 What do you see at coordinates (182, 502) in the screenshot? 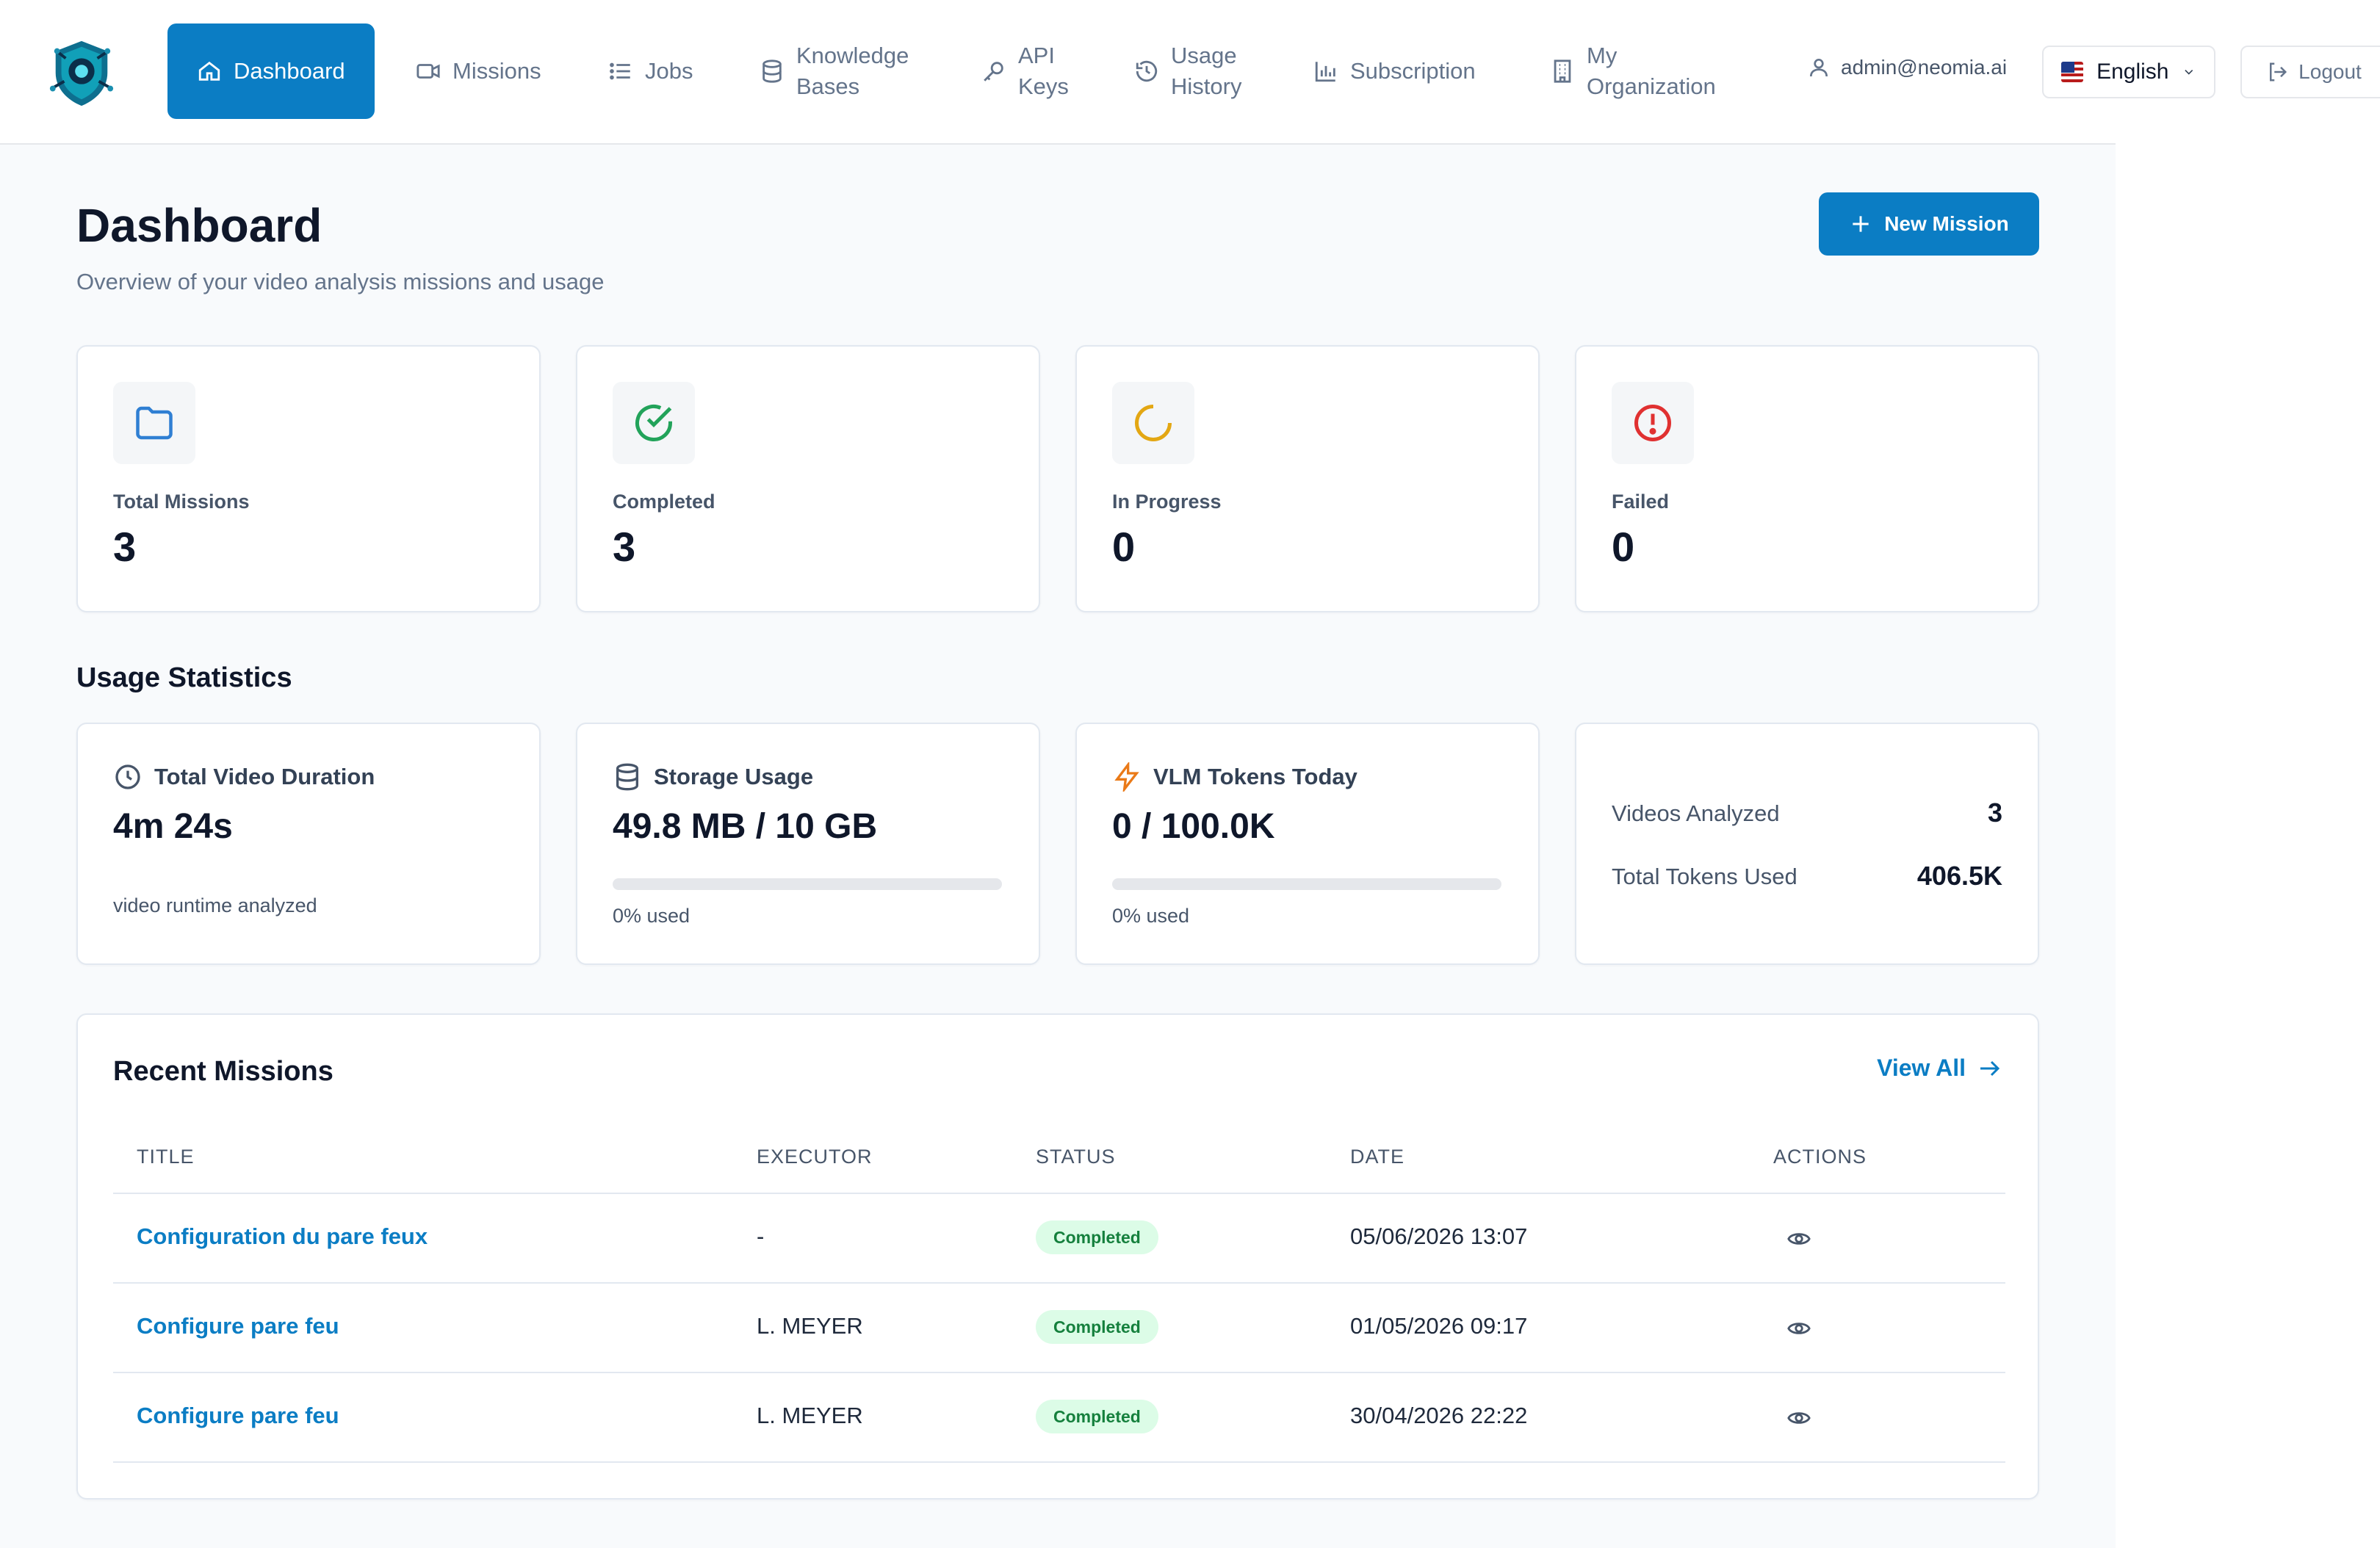
I see `stat-label: Total Missions` at bounding box center [182, 502].